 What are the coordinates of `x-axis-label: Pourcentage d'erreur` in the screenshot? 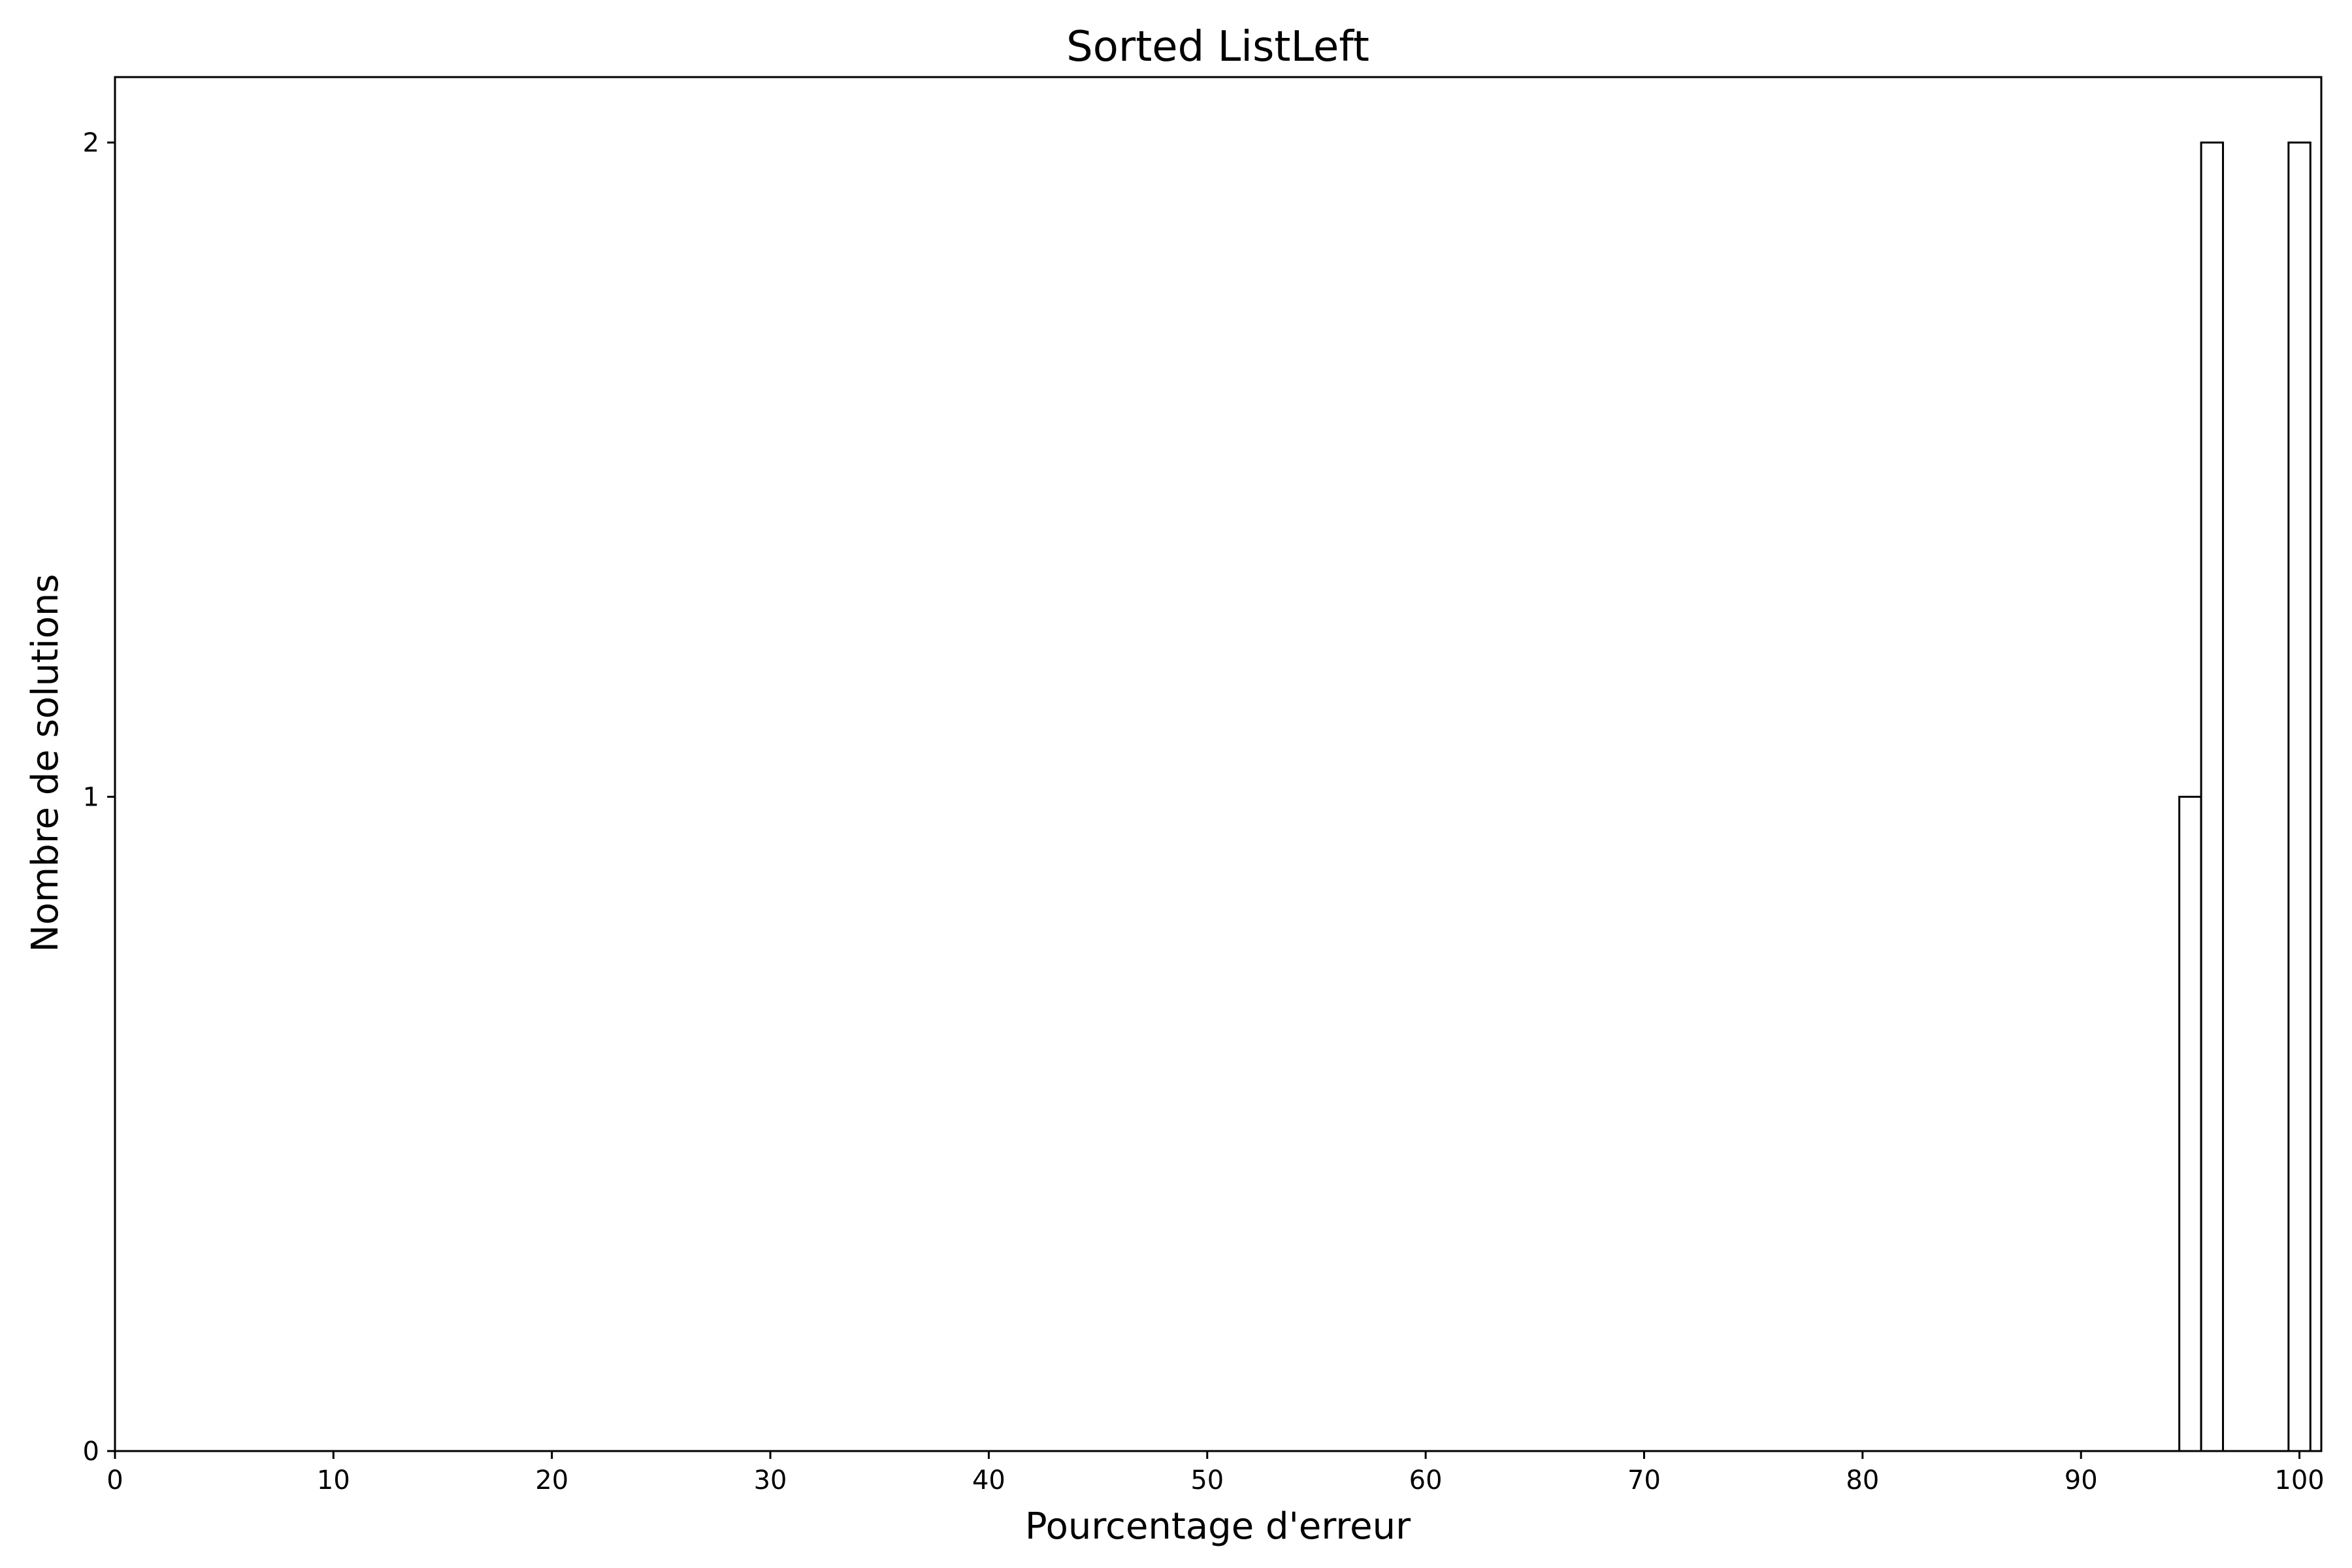 It's located at (1218, 1526).